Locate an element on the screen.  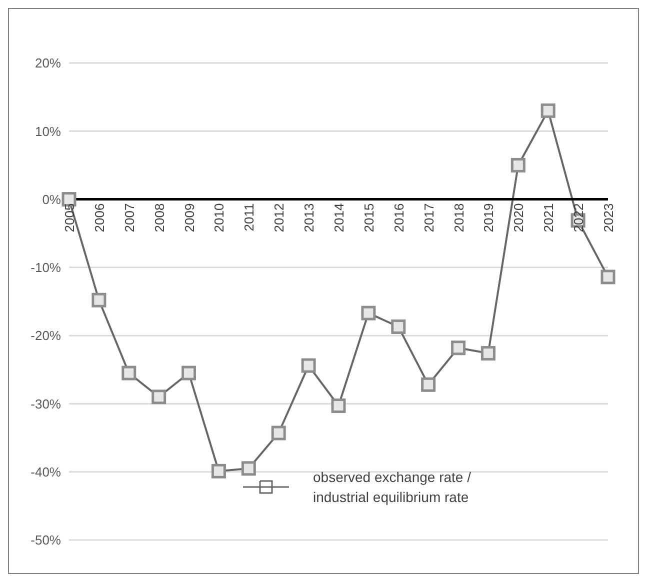
legend-label: observed exchange rate / industrial equilibrium rate is located at coordinates (392, 487).